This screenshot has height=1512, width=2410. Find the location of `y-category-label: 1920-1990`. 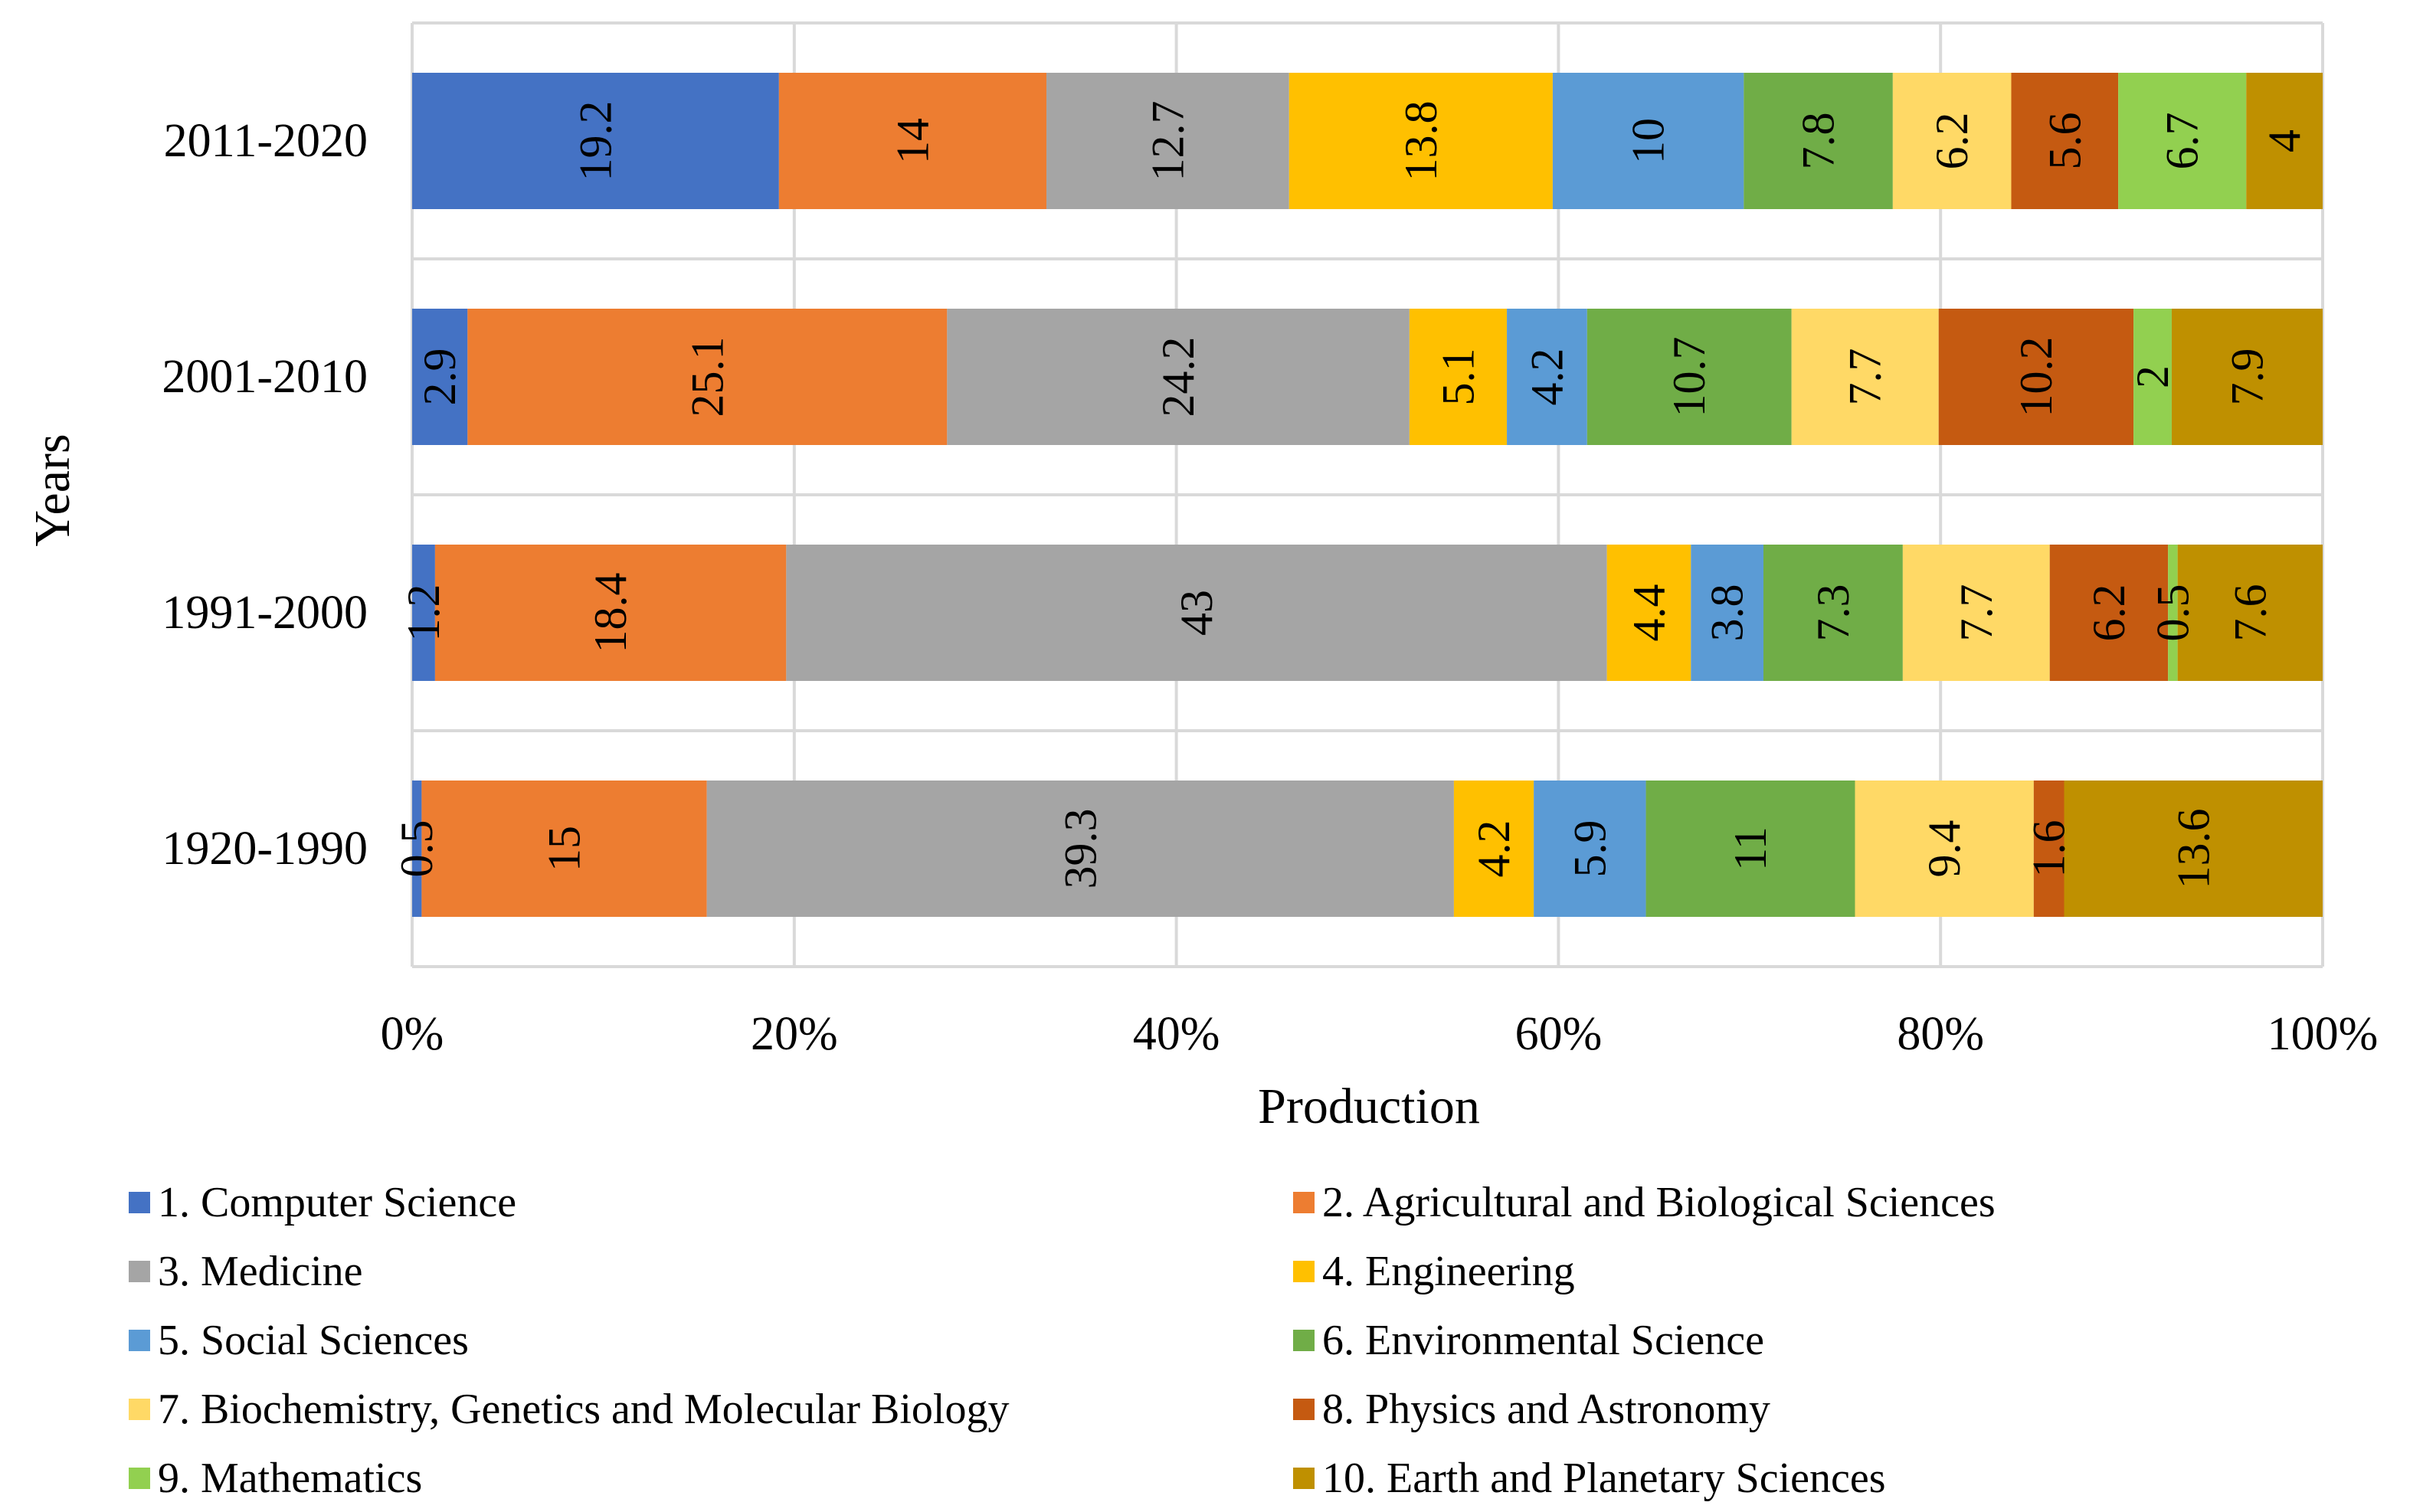

y-category-label: 1920-1990 is located at coordinates (265, 849).